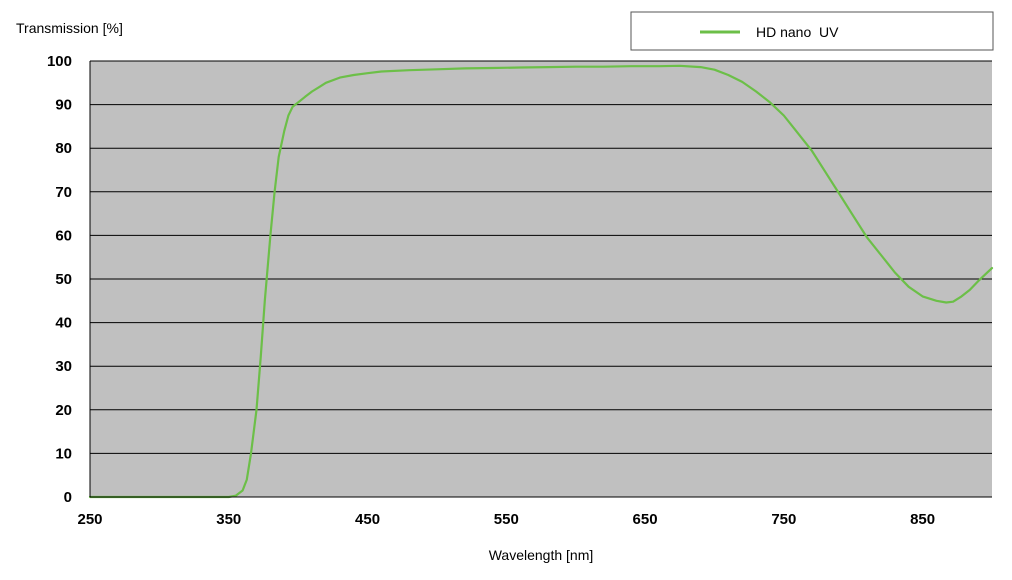  I want to click on x-tick-labels: 250 350 450 550 650 750 850, so click(506, 519).